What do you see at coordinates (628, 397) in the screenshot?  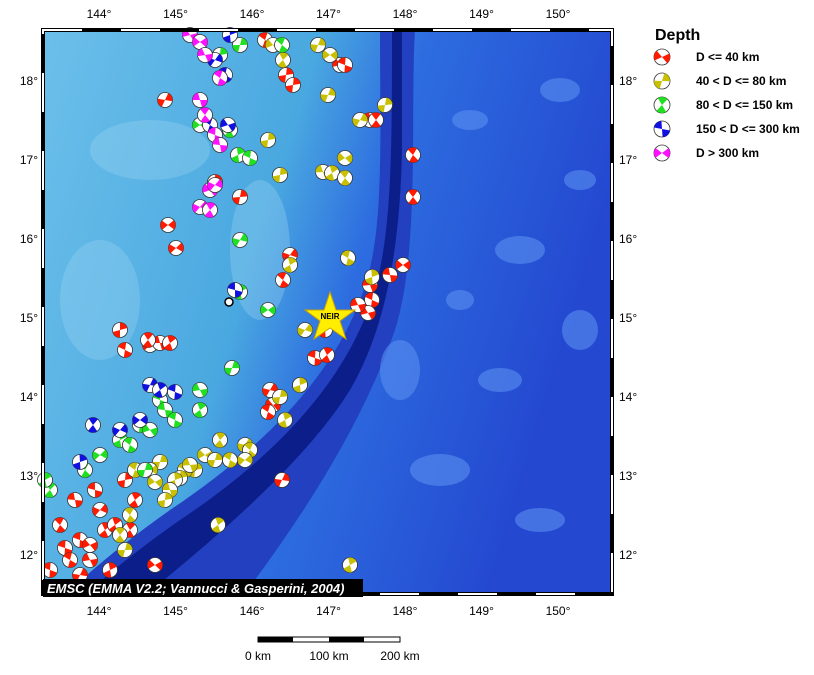 I see `lat-label: 14°` at bounding box center [628, 397].